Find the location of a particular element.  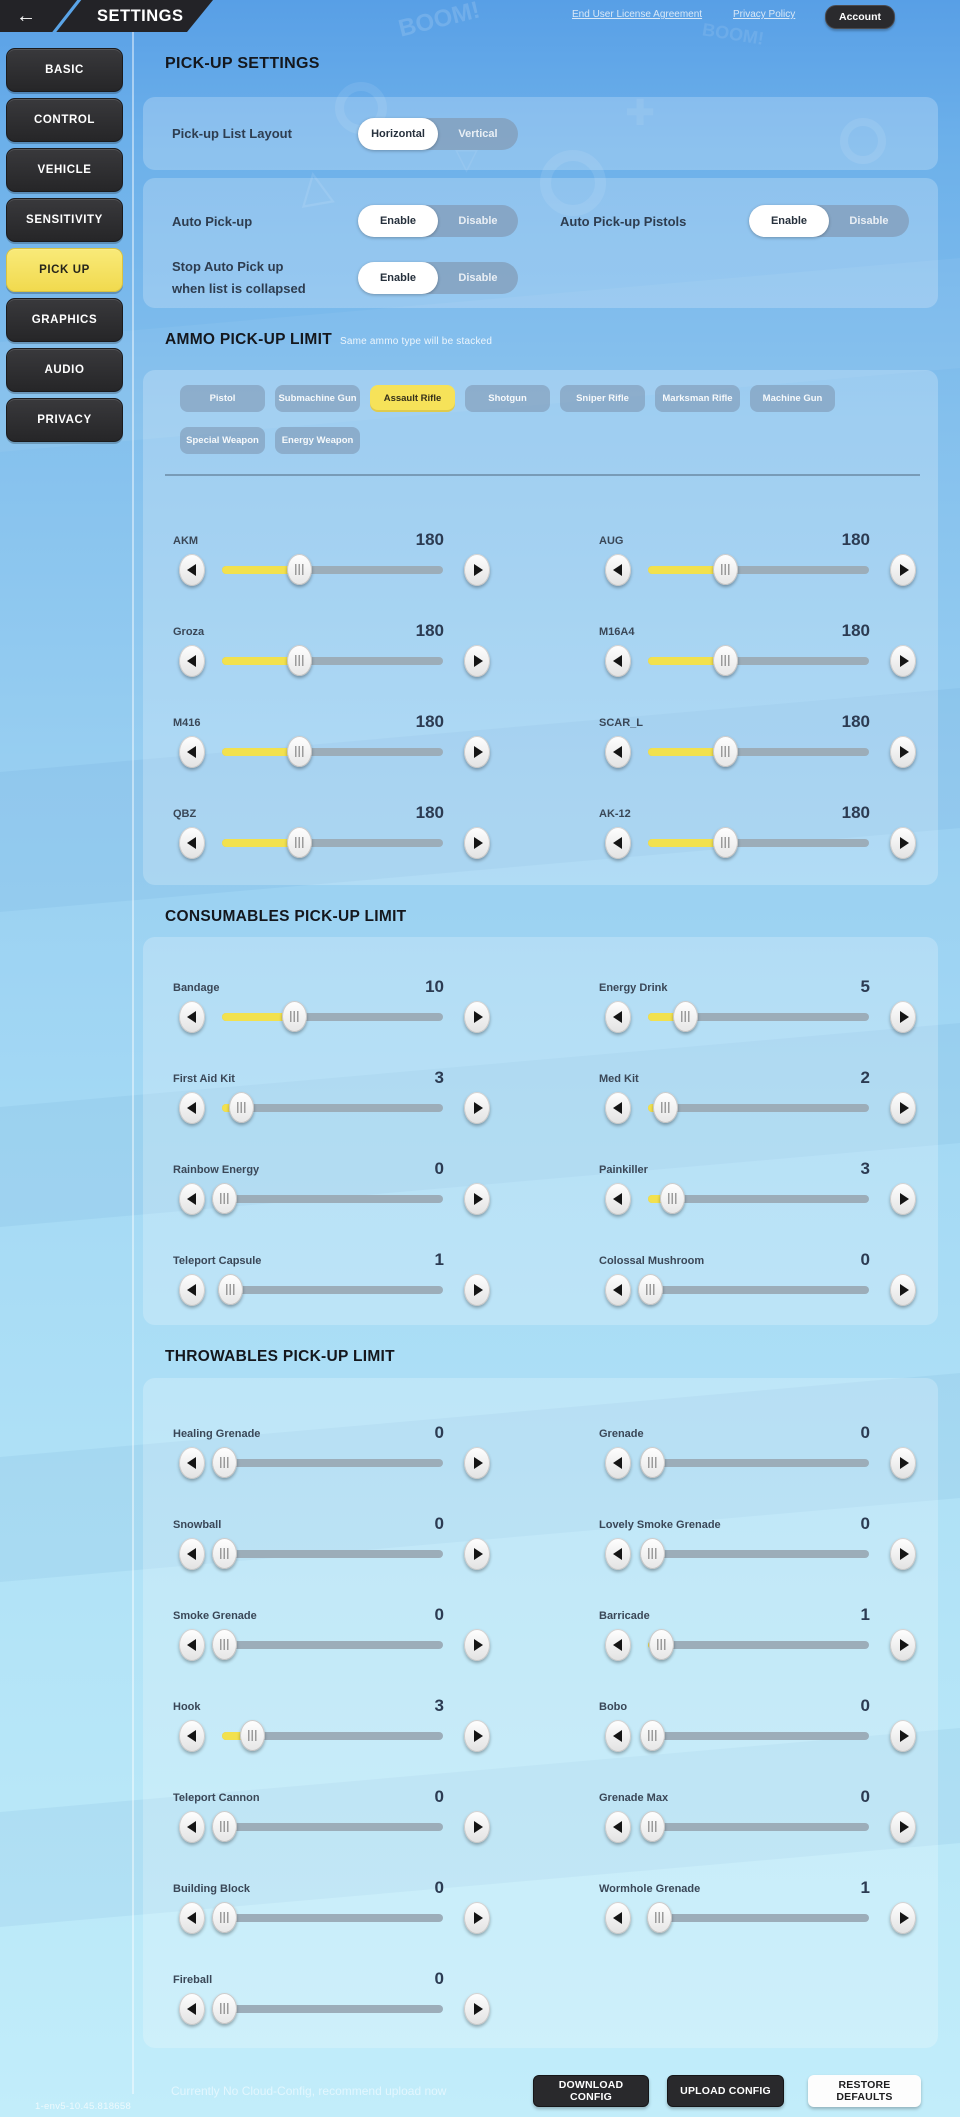

upload-config-button: UPLOAD CONFIG is located at coordinates (725, 2091).